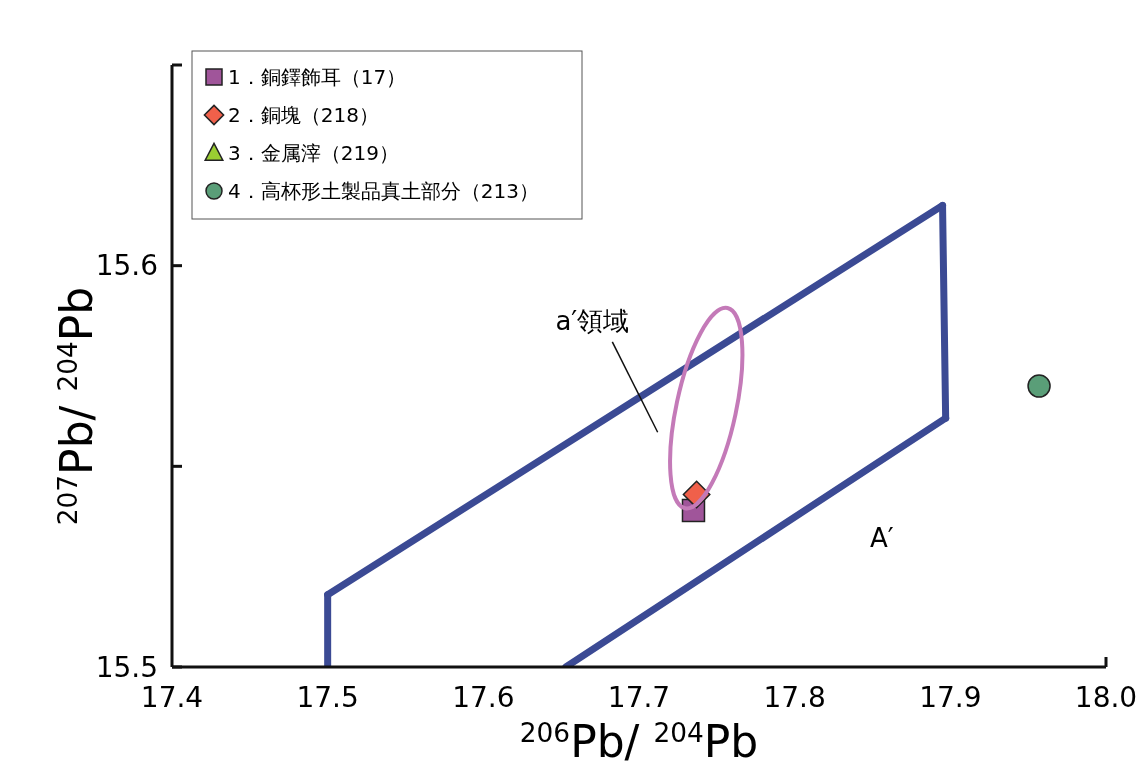 The height and width of the screenshot is (775, 1148). What do you see at coordinates (794, 697) in the screenshot?
I see `x-tick-label: 17.8` at bounding box center [794, 697].